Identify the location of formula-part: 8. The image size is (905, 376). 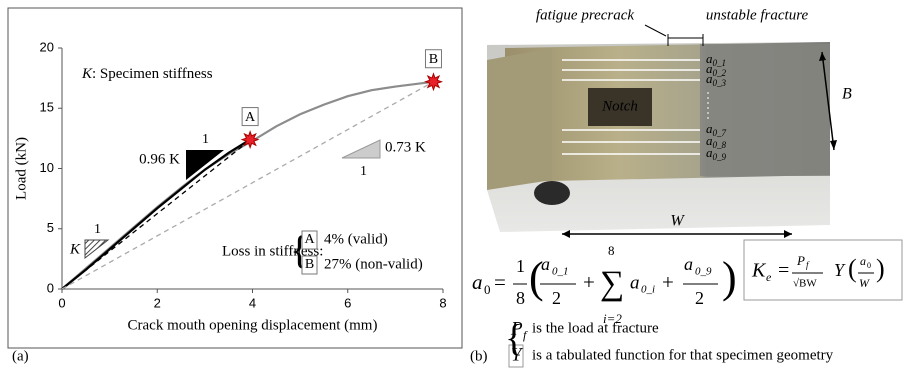
(611, 250).